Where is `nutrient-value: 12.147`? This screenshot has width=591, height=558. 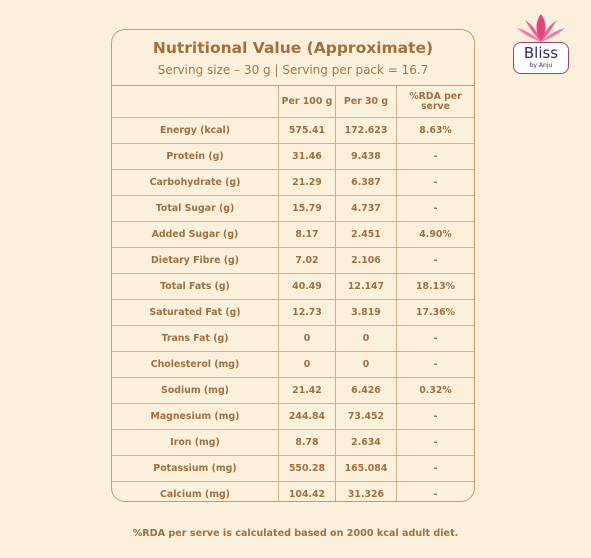 nutrient-value: 12.147 is located at coordinates (366, 286).